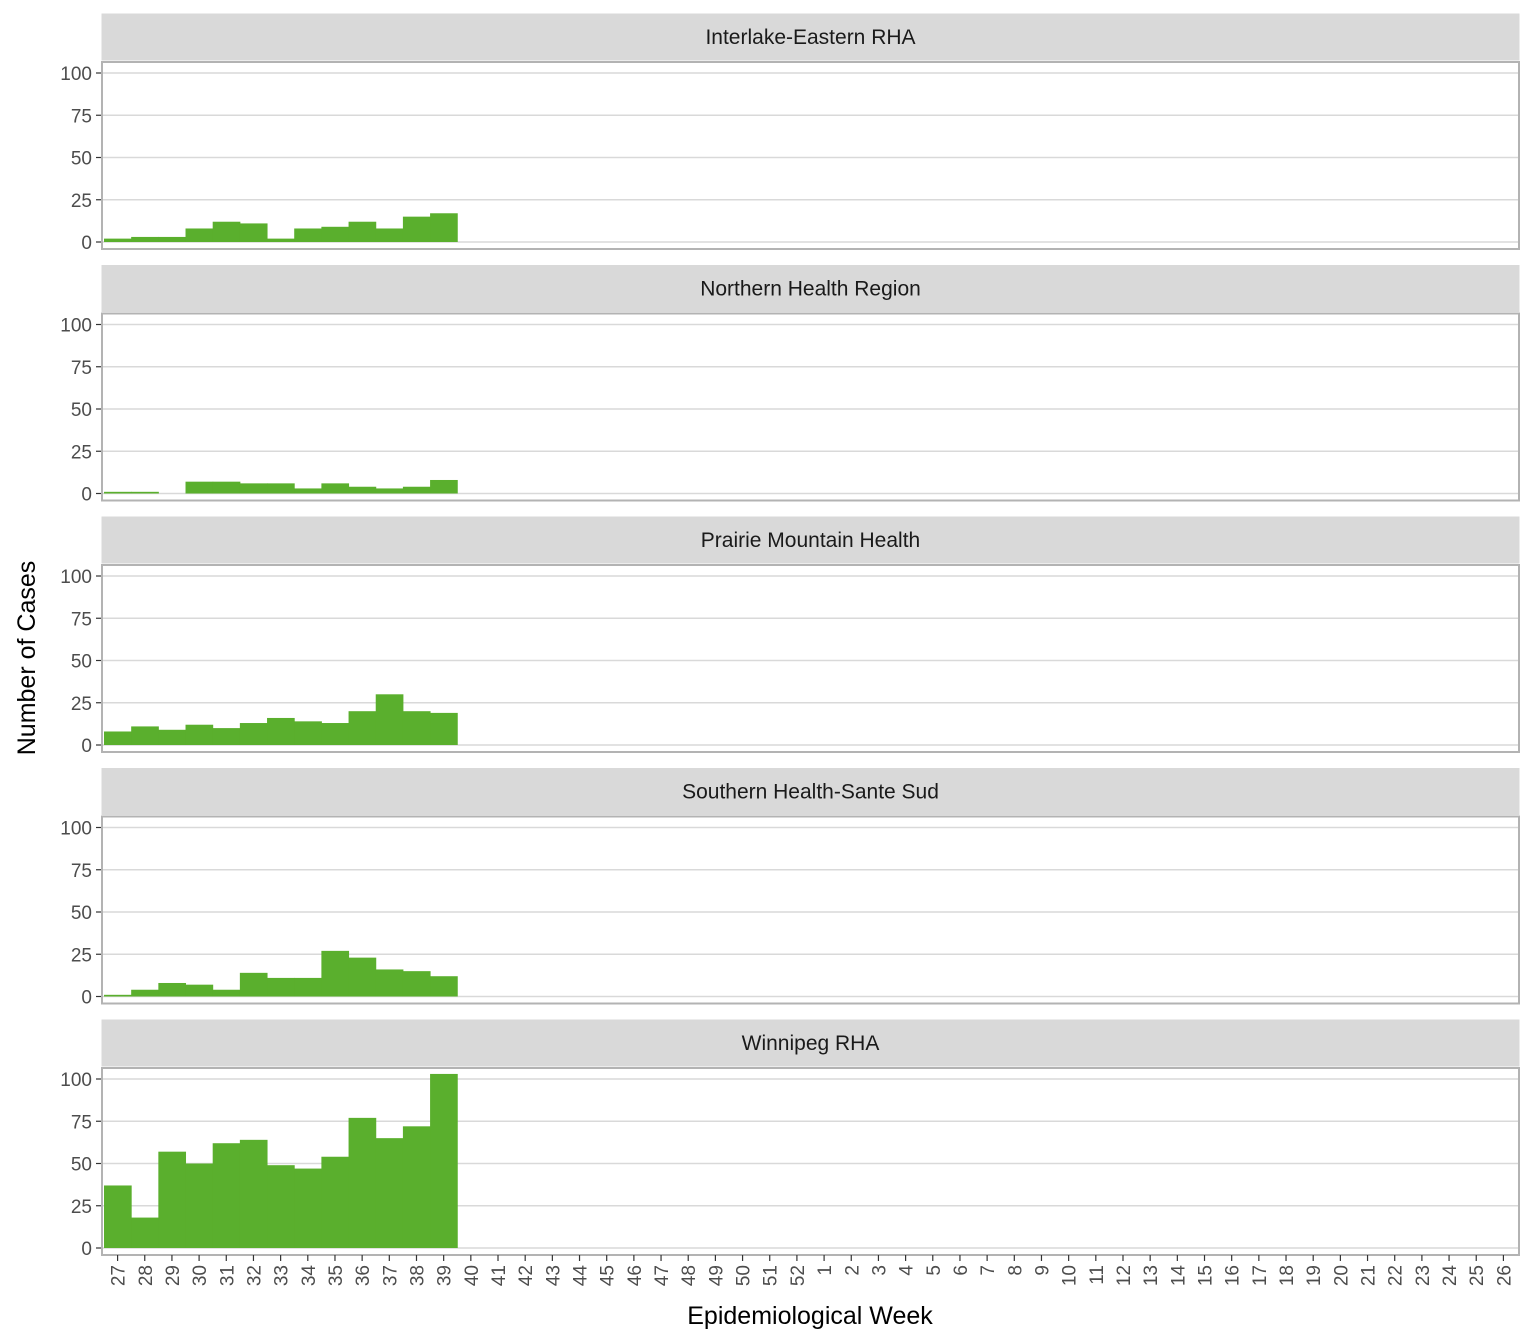  I want to click on x-tick-label: 4, so click(907, 1270).